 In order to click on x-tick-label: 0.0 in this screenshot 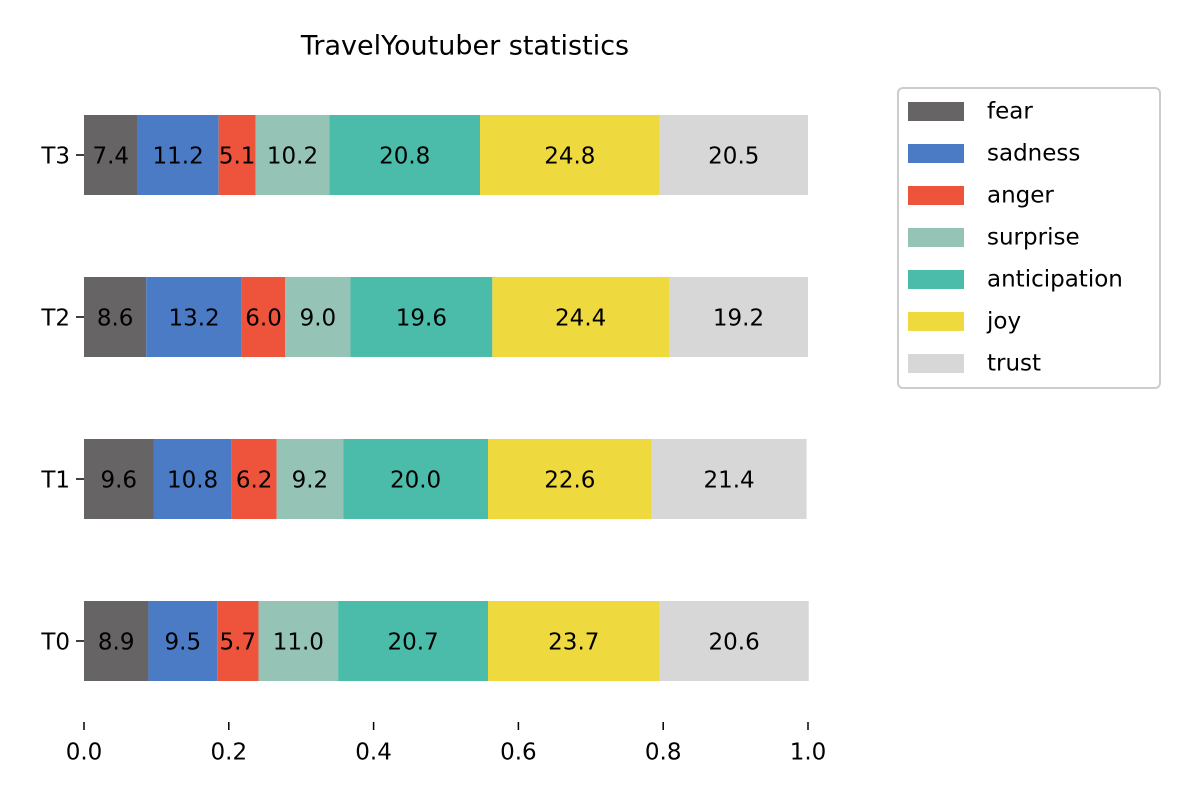, I will do `click(84, 753)`.